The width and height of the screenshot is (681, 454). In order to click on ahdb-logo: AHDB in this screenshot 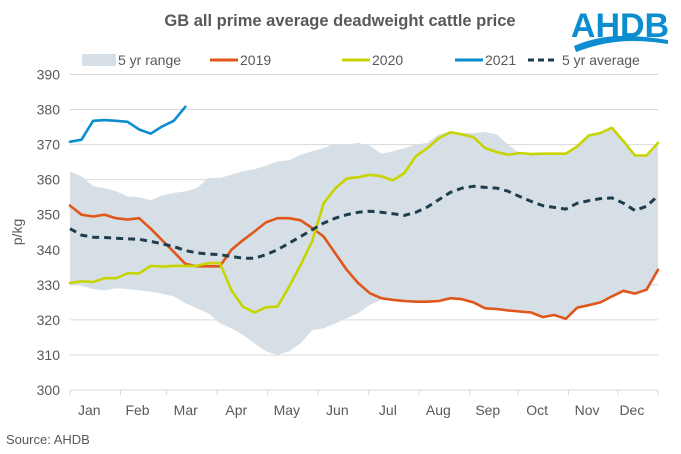, I will do `click(620, 29)`.